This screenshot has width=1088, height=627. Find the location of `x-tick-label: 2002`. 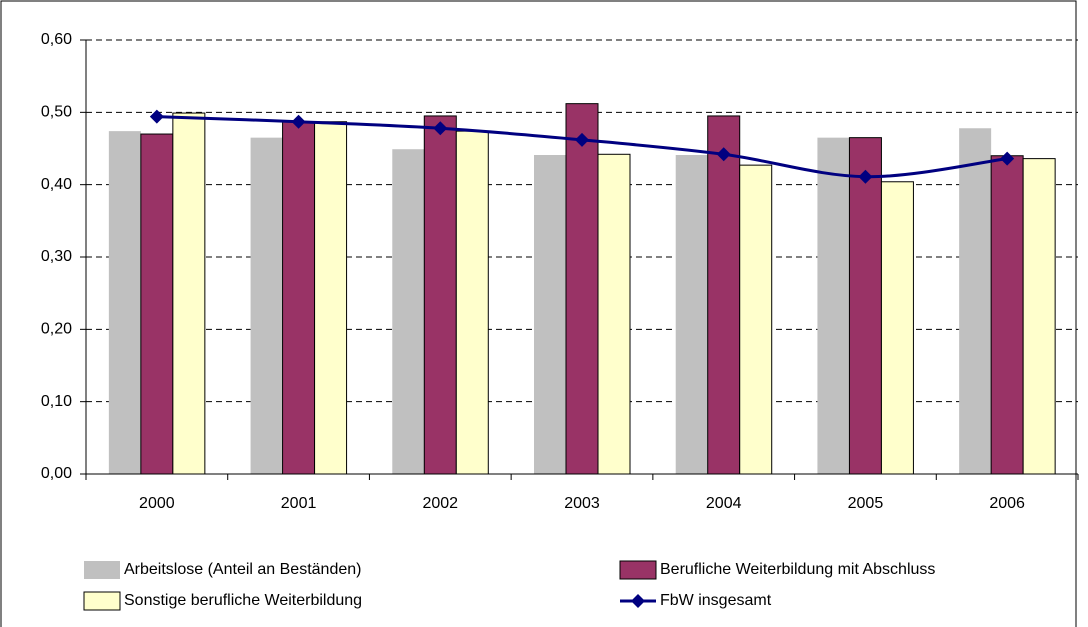

x-tick-label: 2002 is located at coordinates (440, 503).